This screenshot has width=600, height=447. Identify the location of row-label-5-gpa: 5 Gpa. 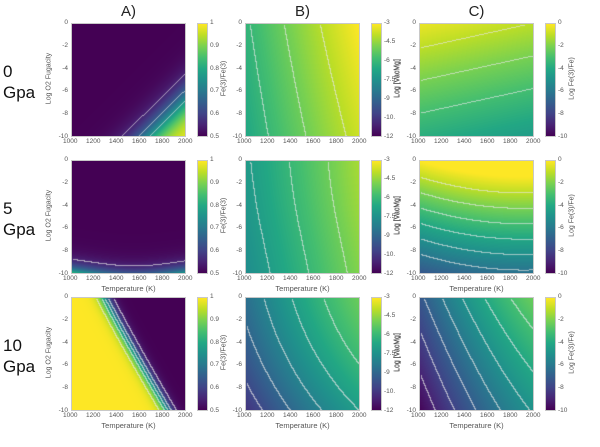
(19, 219).